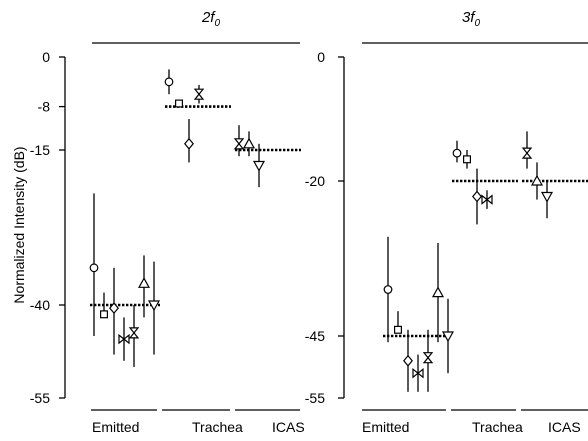  I want to click on panel-title: 2f0, so click(211, 19).